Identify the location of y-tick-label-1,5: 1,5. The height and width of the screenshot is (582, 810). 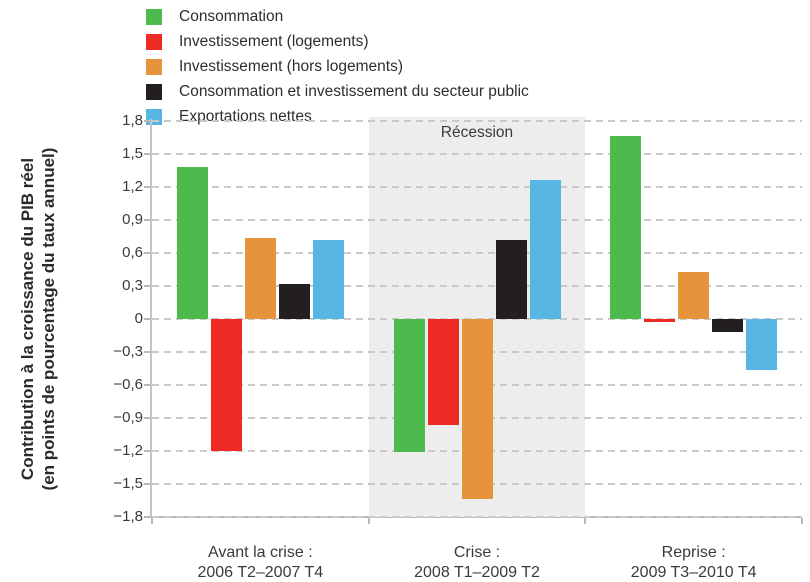
(132, 153).